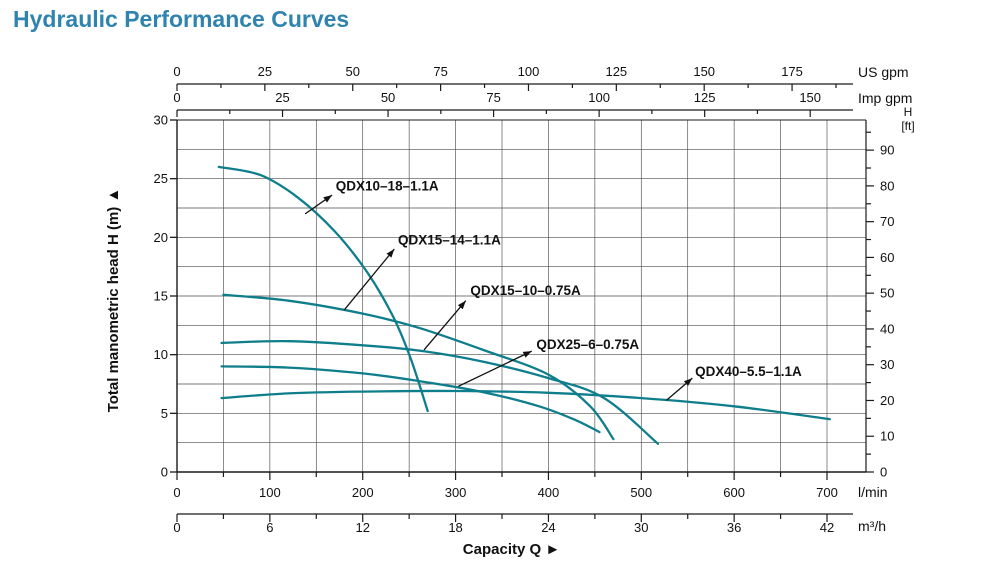  Describe the element at coordinates (887, 328) in the screenshot. I see `svg-text: 40` at that location.